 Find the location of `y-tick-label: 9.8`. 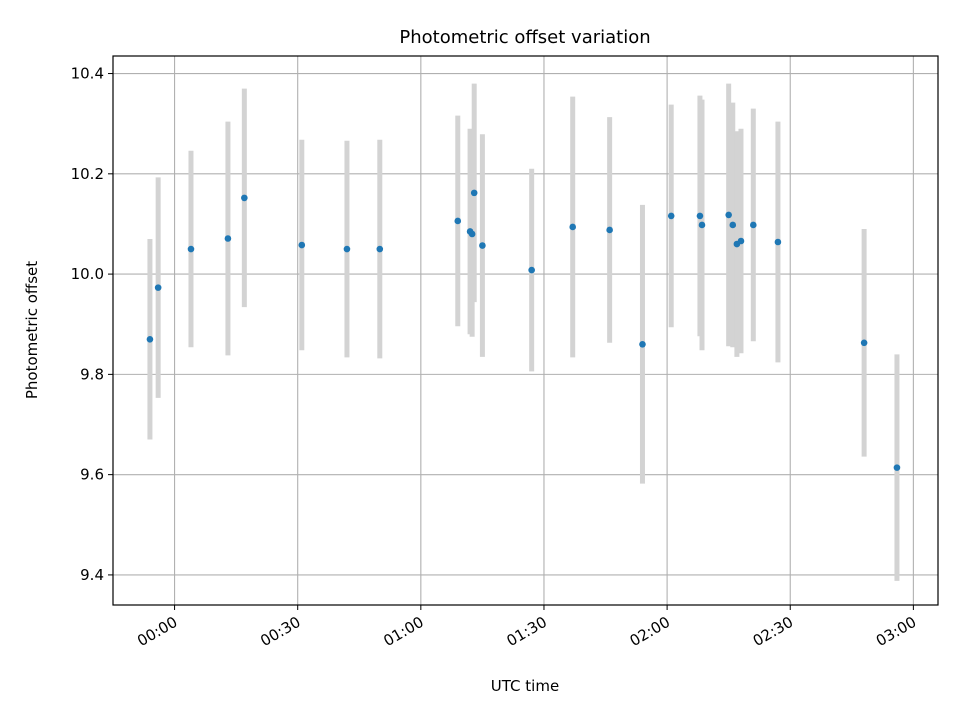

y-tick-label: 9.8 is located at coordinates (92, 374).